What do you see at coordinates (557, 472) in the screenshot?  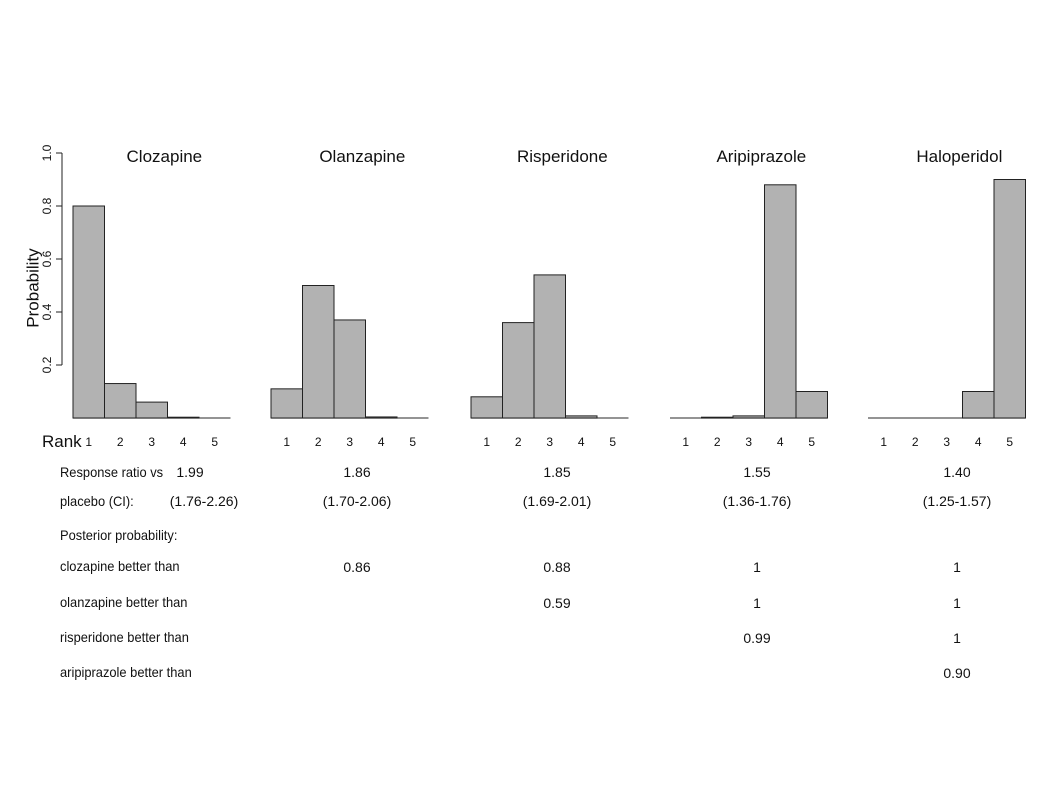 I see `response-ratio-risperidone: 1.85` at bounding box center [557, 472].